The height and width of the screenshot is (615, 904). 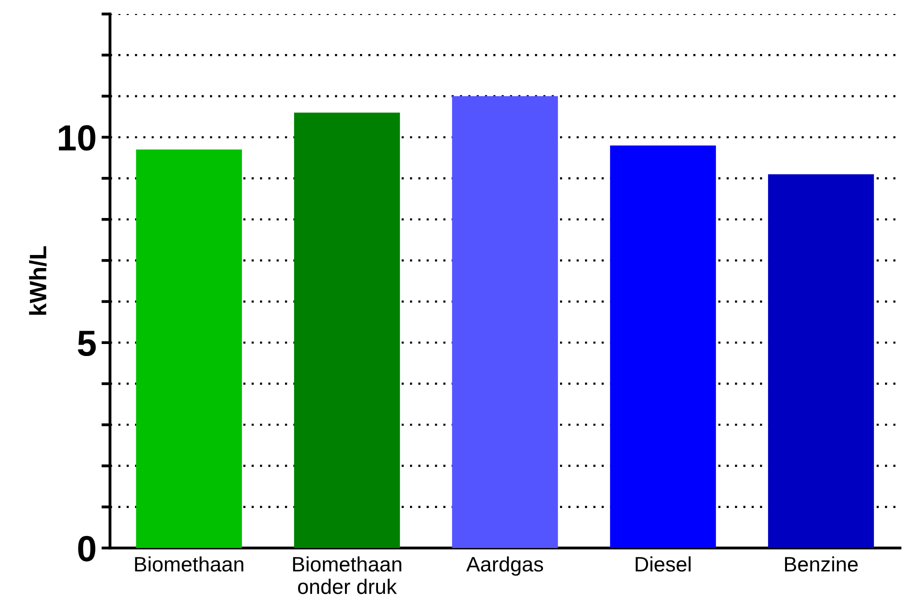 I want to click on x-tick-label: Diesel, so click(x=663, y=564).